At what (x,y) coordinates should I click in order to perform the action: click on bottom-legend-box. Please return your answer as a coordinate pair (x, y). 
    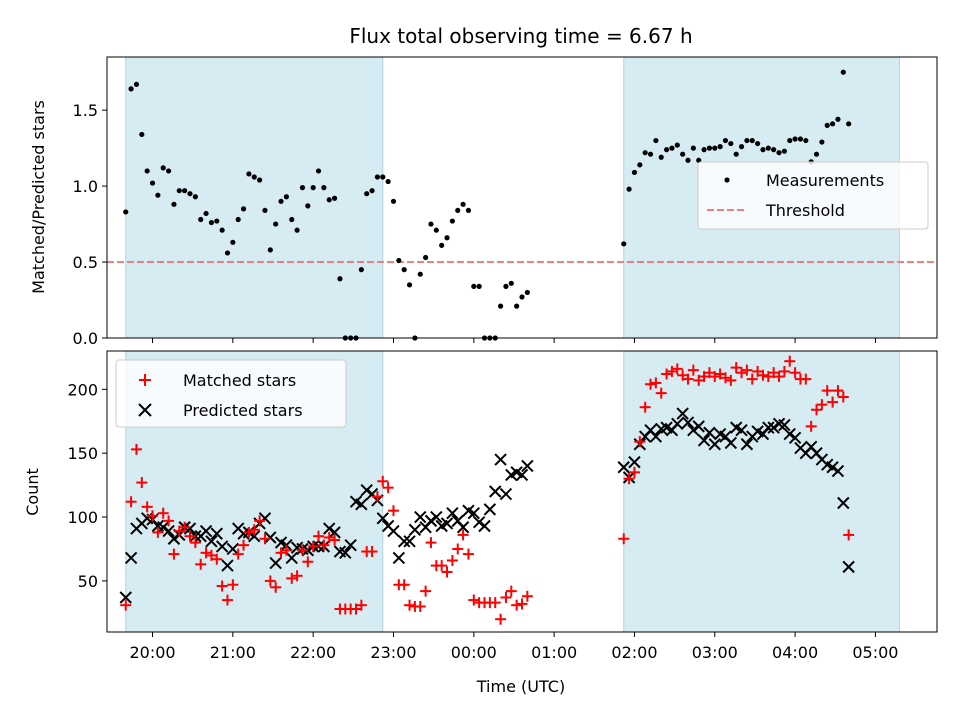
    Looking at the image, I should click on (231, 393).